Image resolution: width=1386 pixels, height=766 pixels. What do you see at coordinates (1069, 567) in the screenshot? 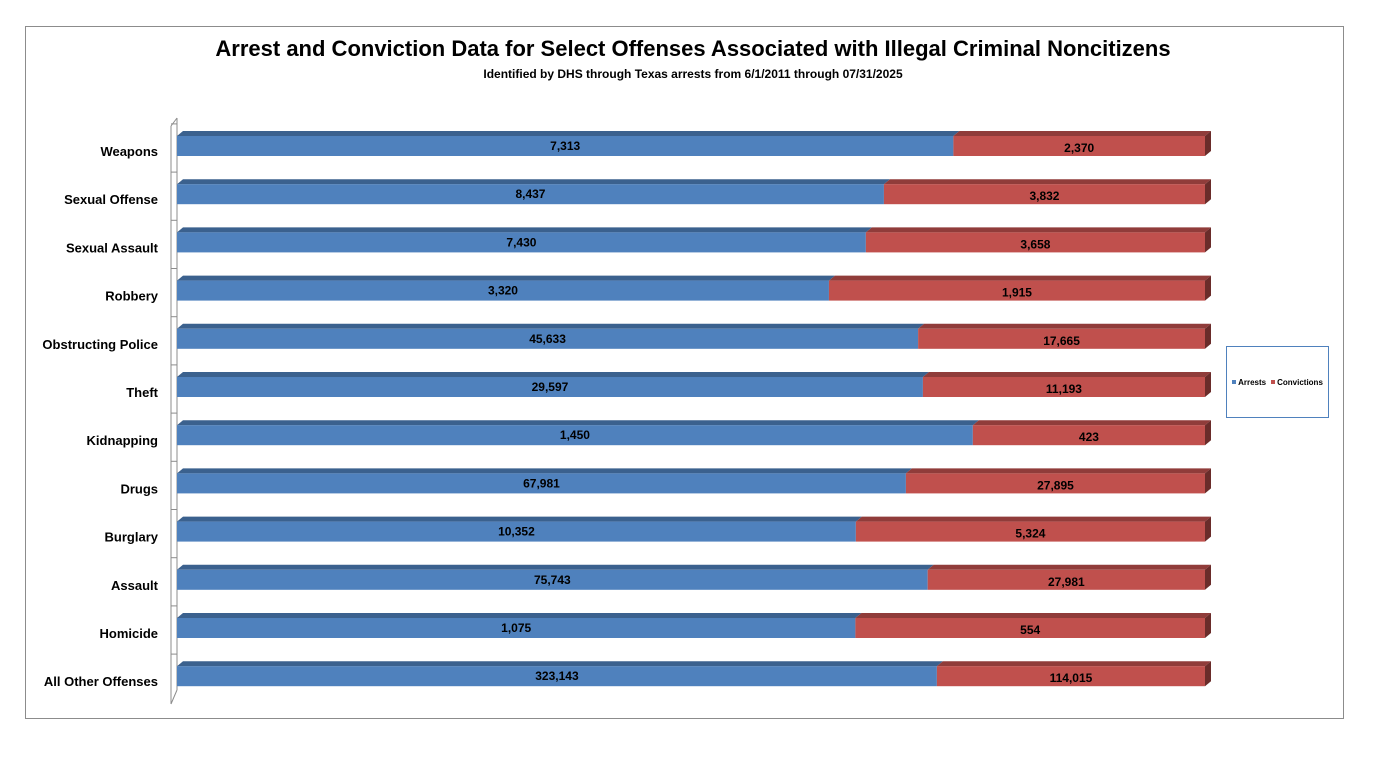
I see `bar-convictions-top-assault` at bounding box center [1069, 567].